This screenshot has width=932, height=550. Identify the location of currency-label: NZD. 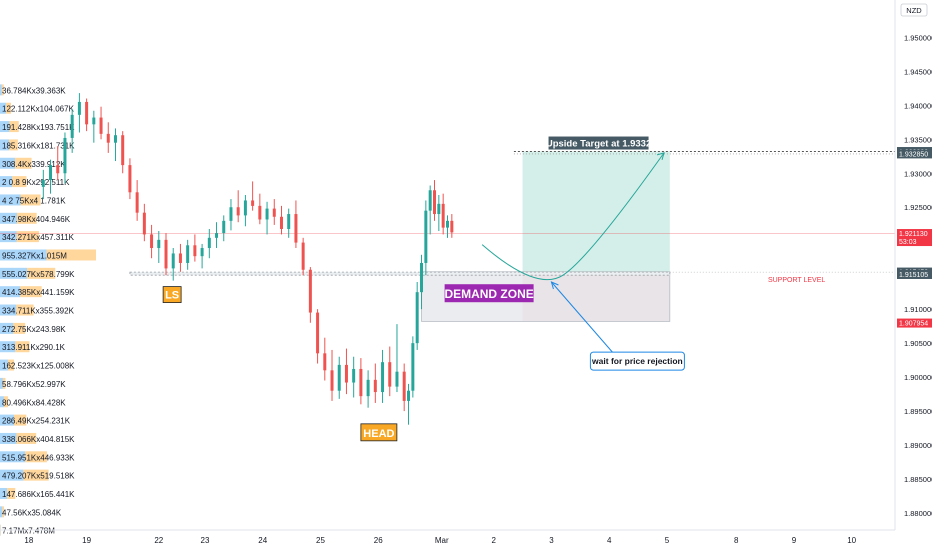
(914, 10).